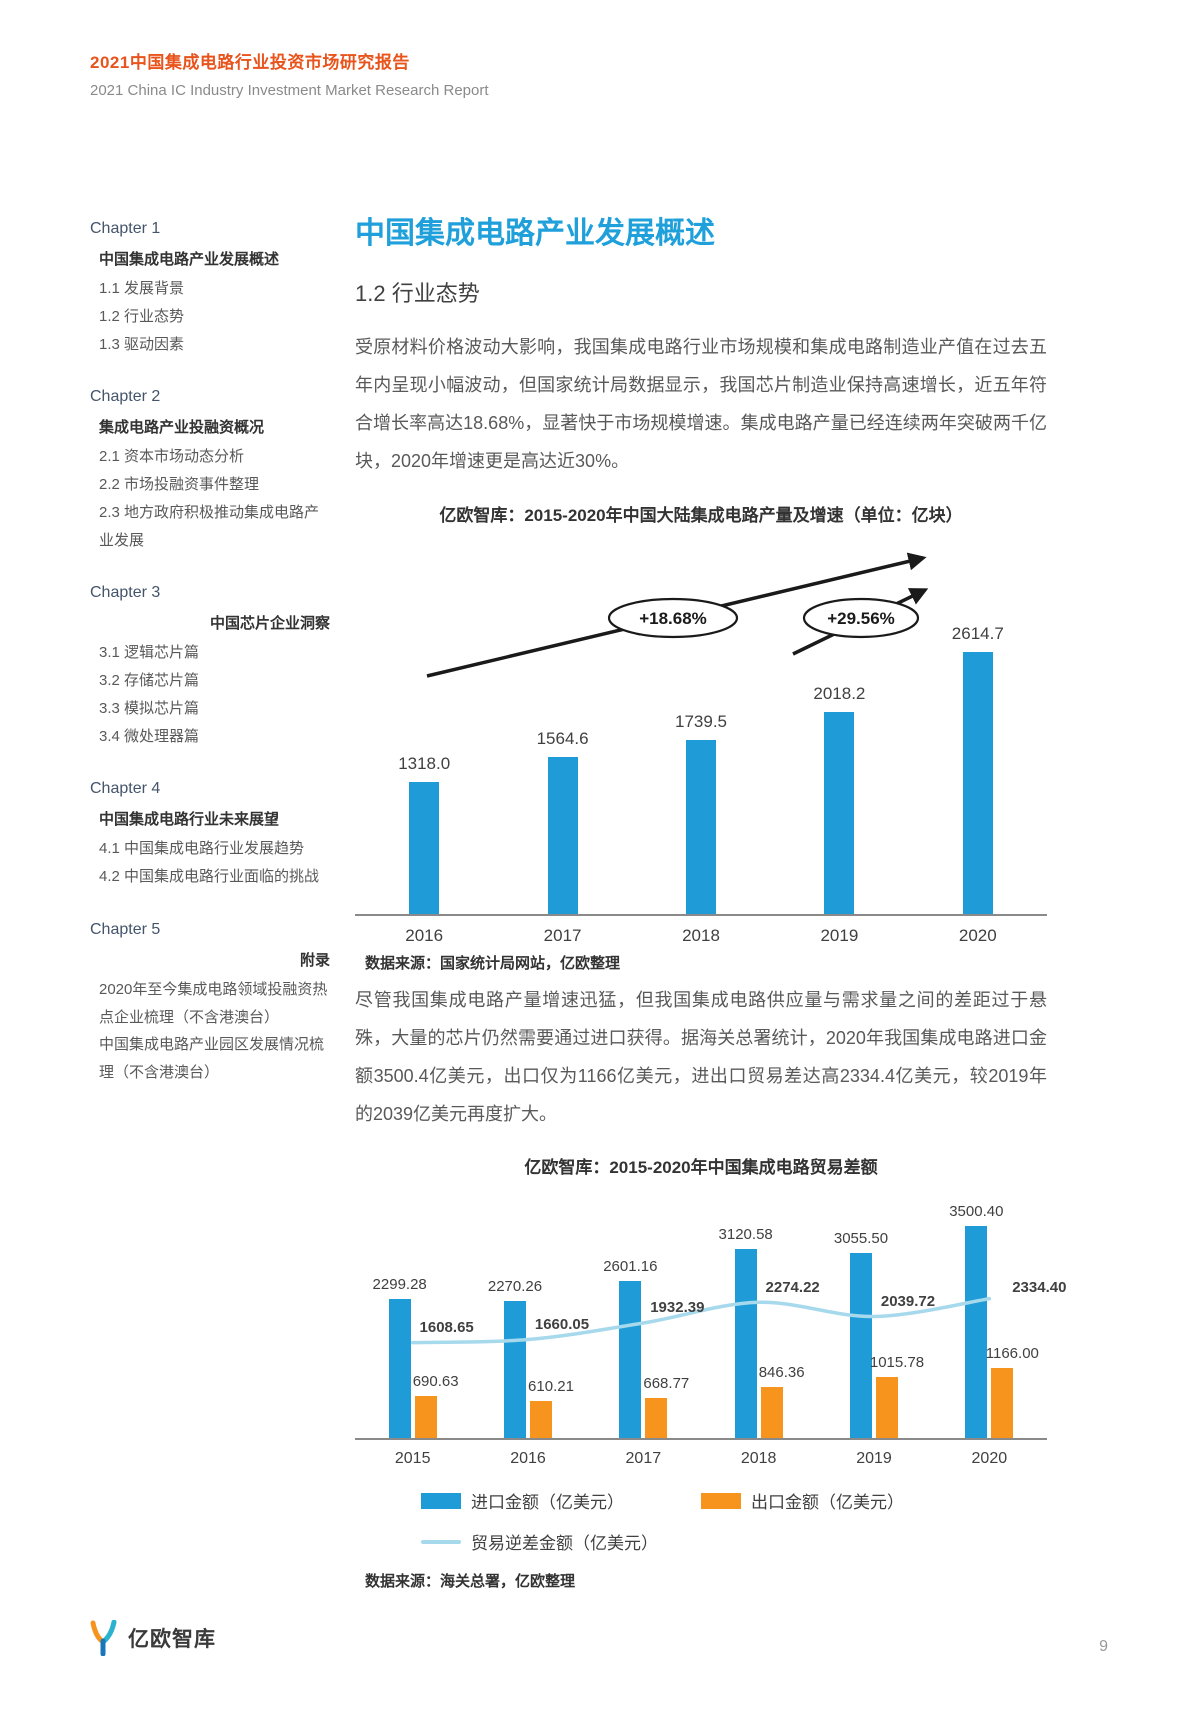  Describe the element at coordinates (701, 515) in the screenshot. I see `chart1-title: 亿欧智库：2015-2020年中国大陆集成电路产量及增速（单位：亿块）` at that location.